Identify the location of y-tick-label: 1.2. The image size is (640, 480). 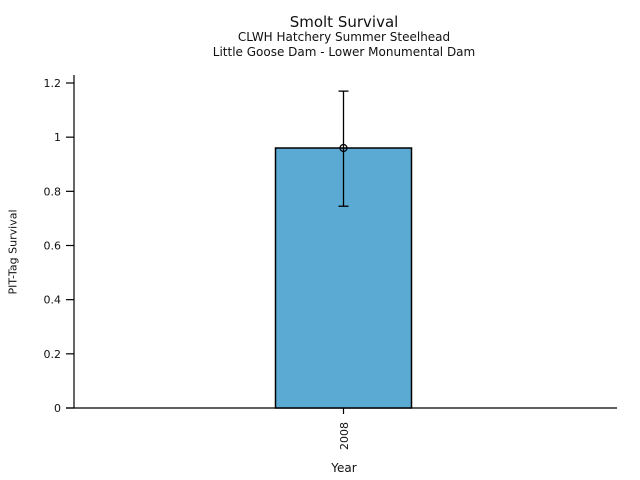
(53, 83).